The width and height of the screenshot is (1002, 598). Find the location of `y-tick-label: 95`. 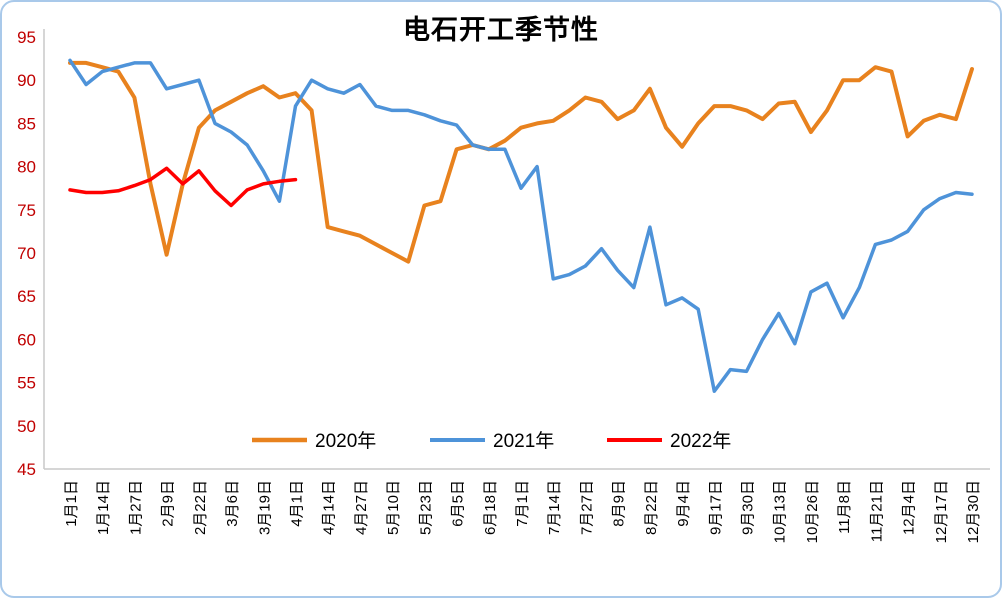

y-tick-label: 95 is located at coordinates (26, 37).